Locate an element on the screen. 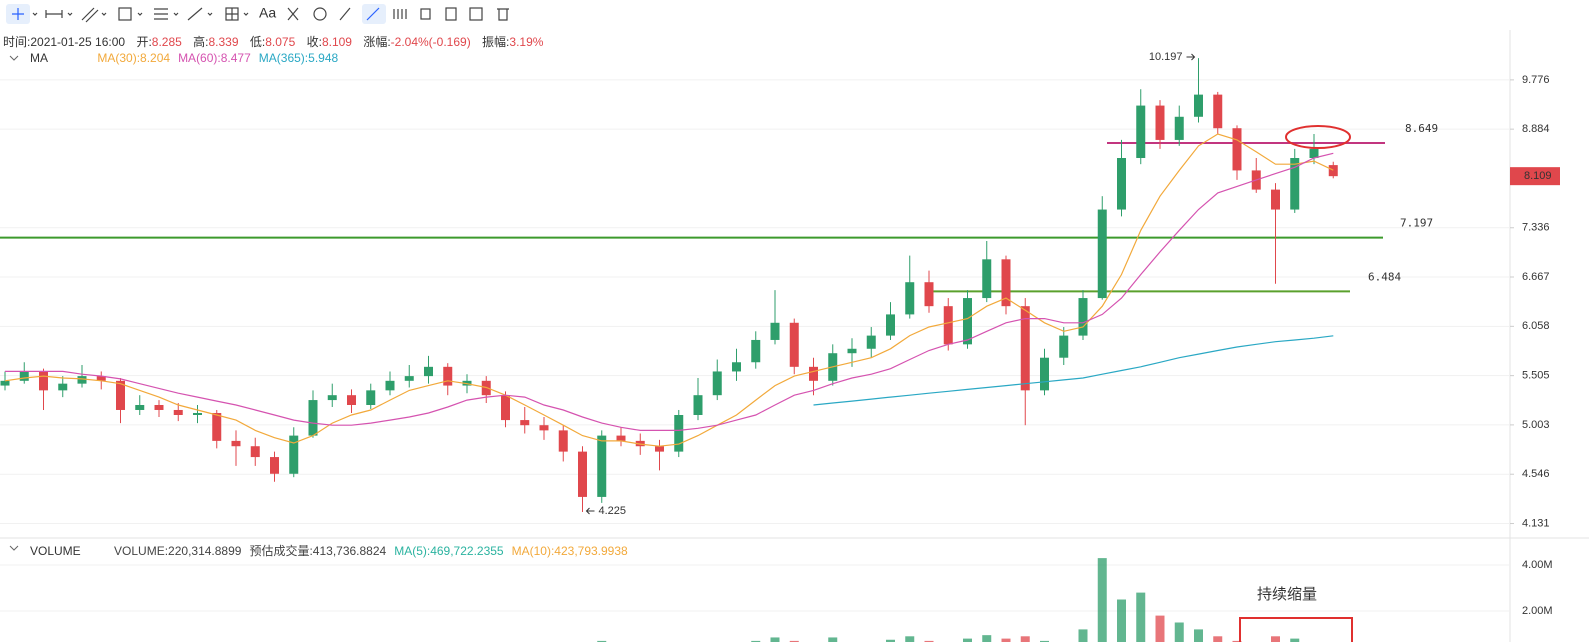 Image resolution: width=1589 pixels, height=642 pixels. legend-label: VOLUME: is located at coordinates (141, 551).